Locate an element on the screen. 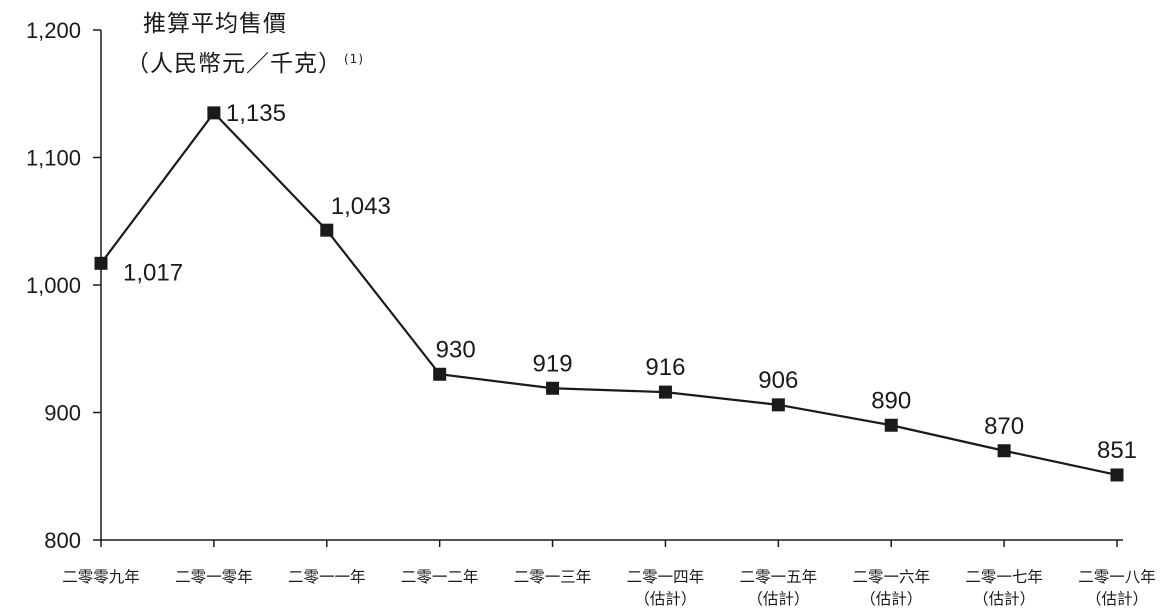 This screenshot has width=1169, height=608. y-axis-unit: （人民幣元／千克） is located at coordinates (234, 64).